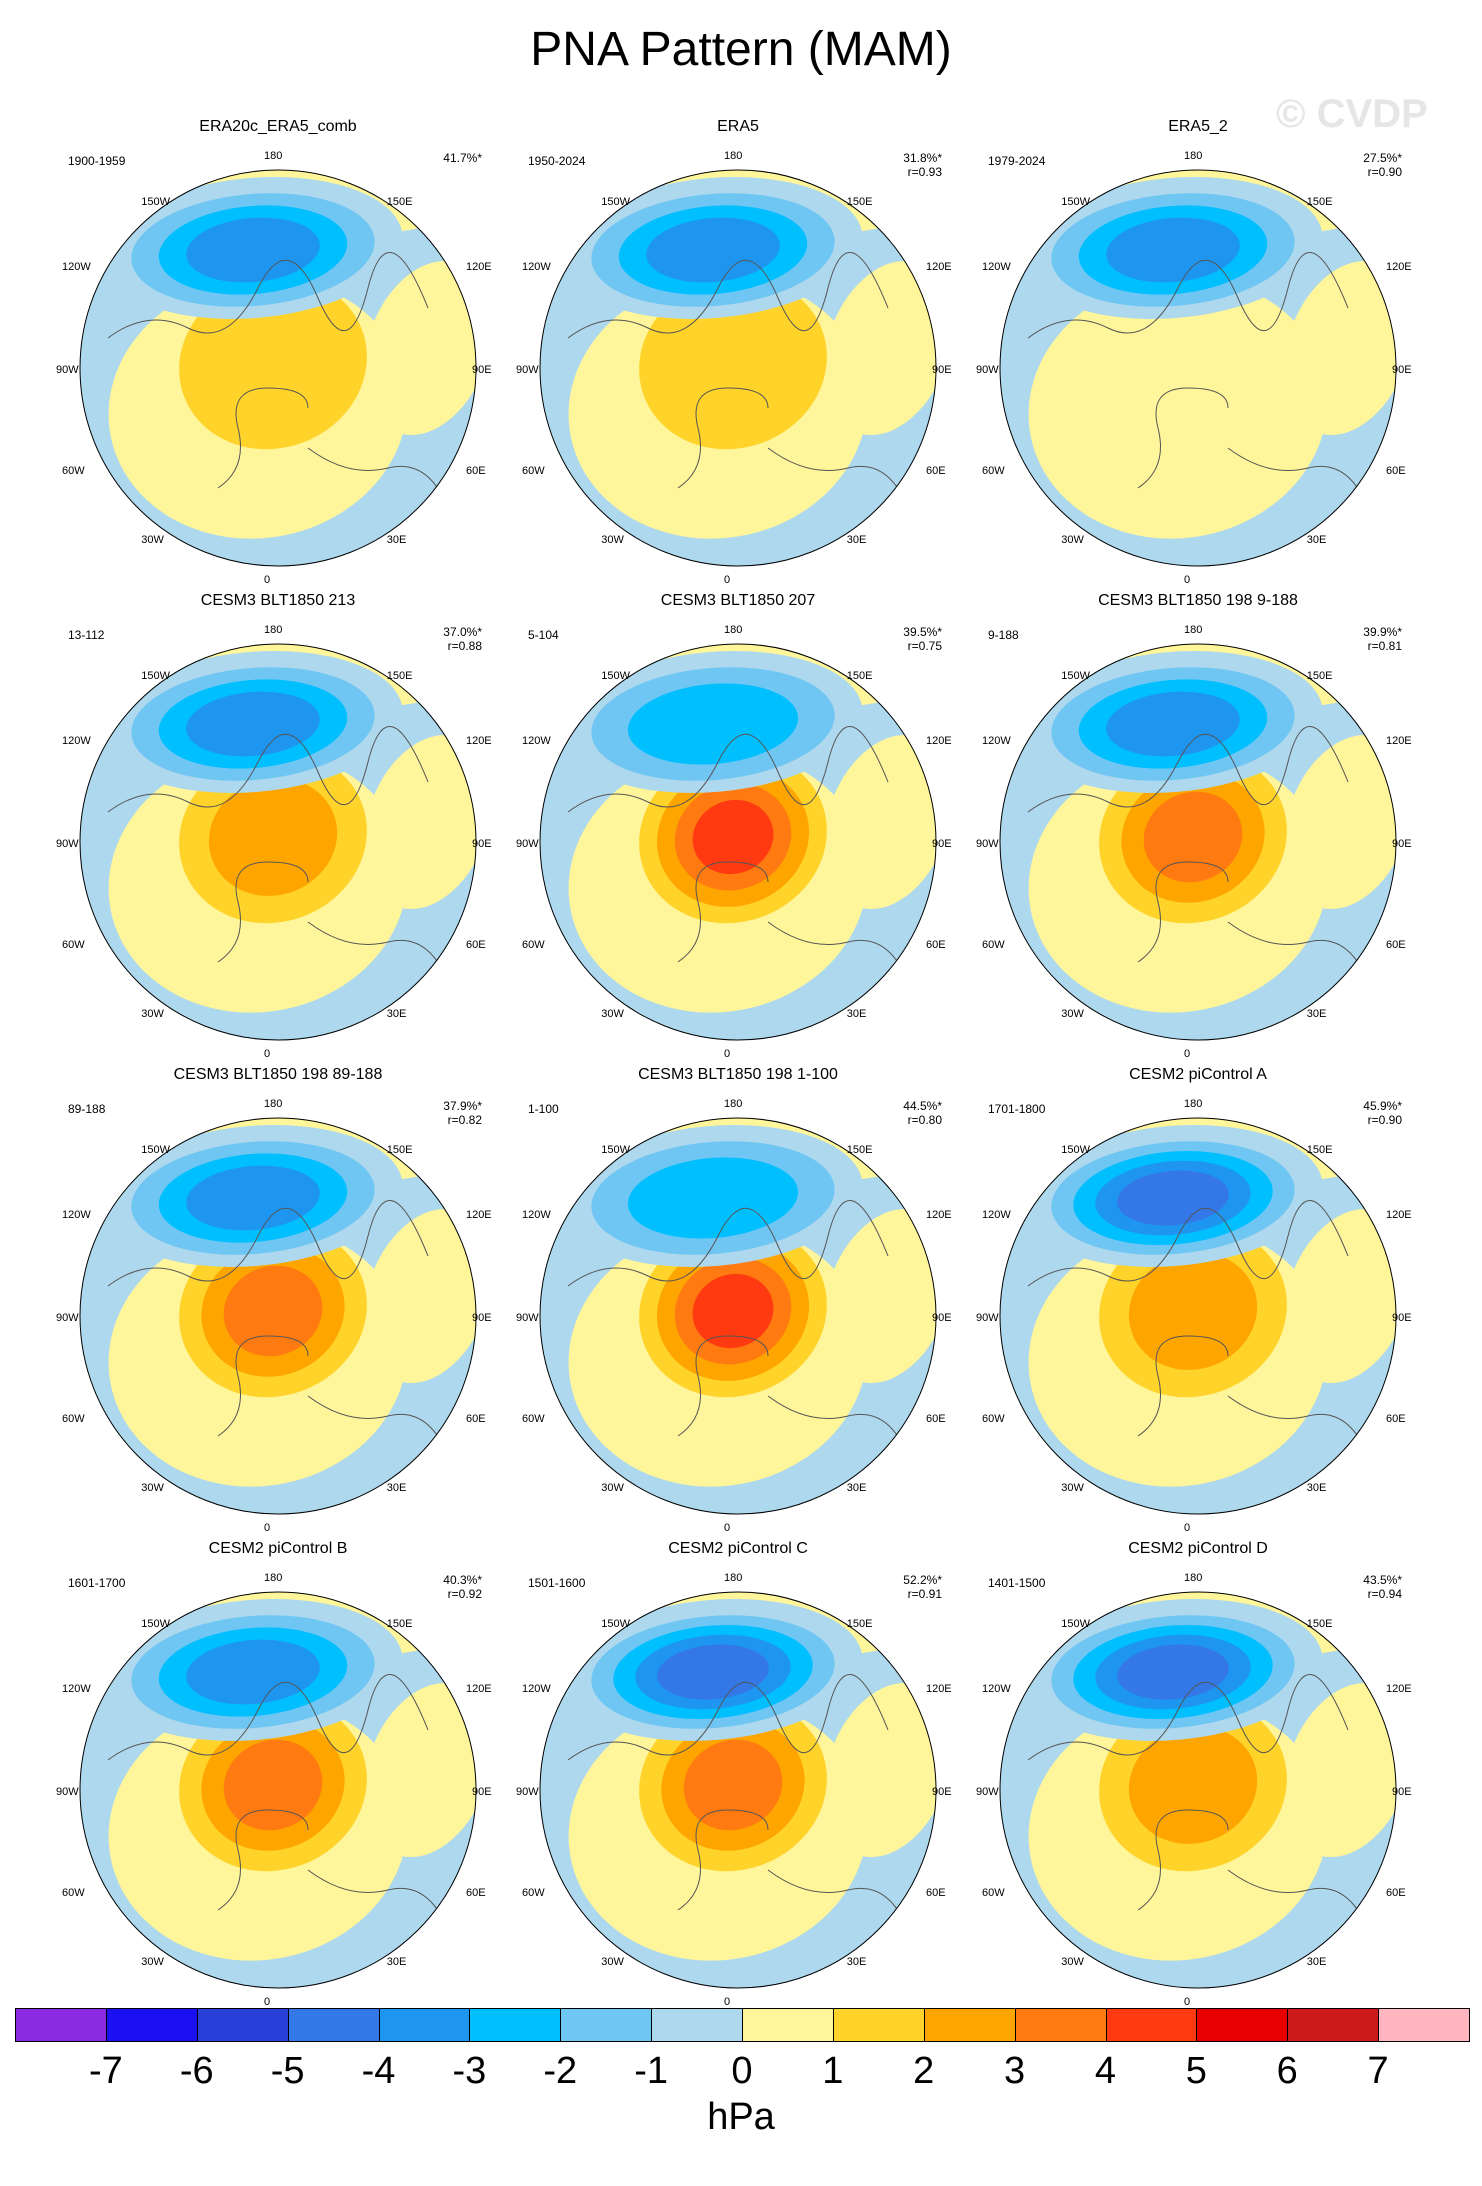 The image size is (1482, 2186). Describe the element at coordinates (557, 161) in the screenshot. I see `panel-period: 1950-2024` at that location.